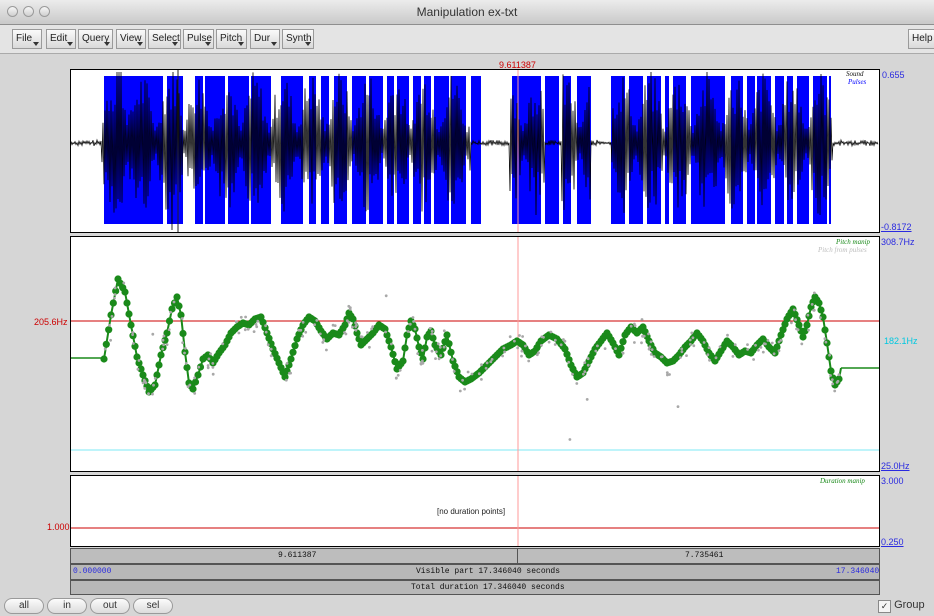  What do you see at coordinates (61, 39) in the screenshot?
I see `menu-edit: Edit` at bounding box center [61, 39].